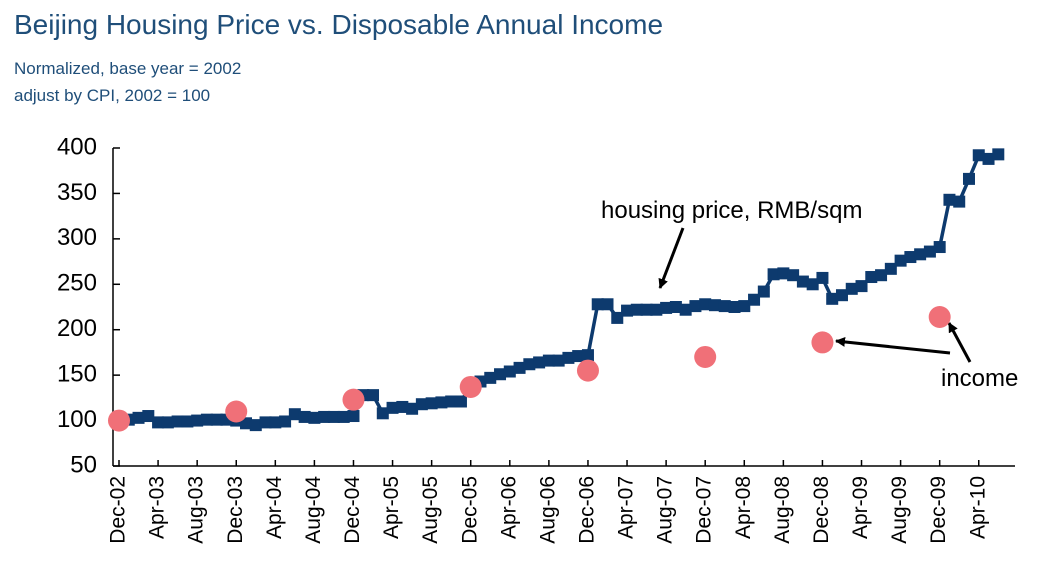 Image resolution: width=1051 pixels, height=585 pixels. What do you see at coordinates (112, 95) in the screenshot?
I see `chart-subtitle: adjust by CPI, 2002 = 100` at bounding box center [112, 95].